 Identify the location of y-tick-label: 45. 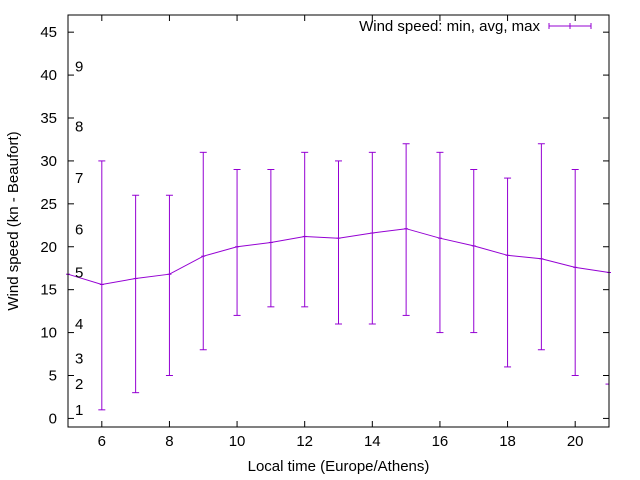
(48, 32).